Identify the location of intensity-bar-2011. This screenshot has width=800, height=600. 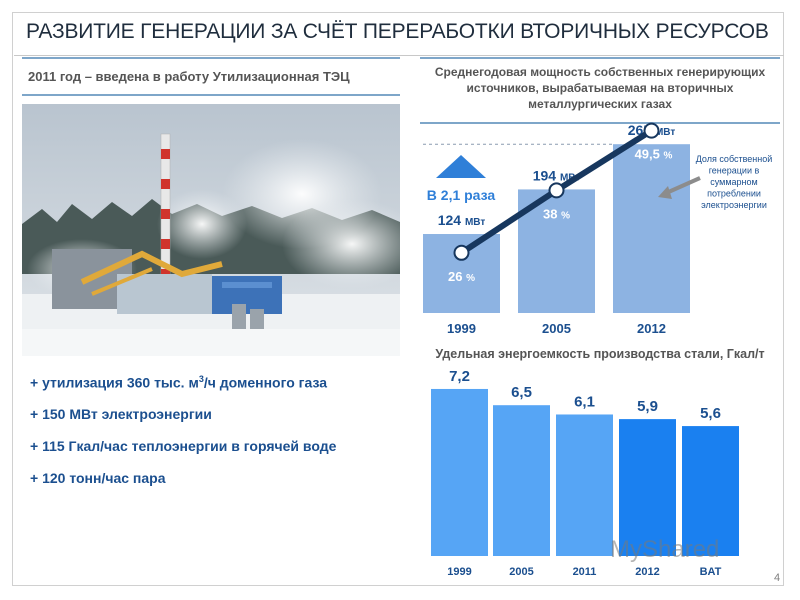
(584, 485).